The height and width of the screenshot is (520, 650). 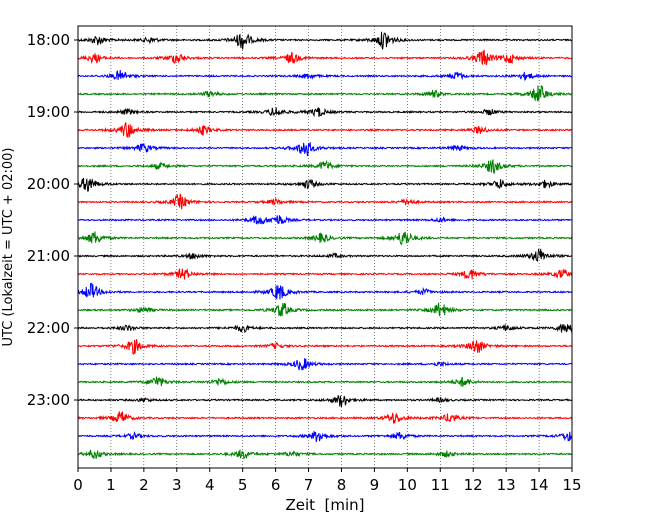 What do you see at coordinates (48, 328) in the screenshot?
I see `y-tick-label-4: 22:00` at bounding box center [48, 328].